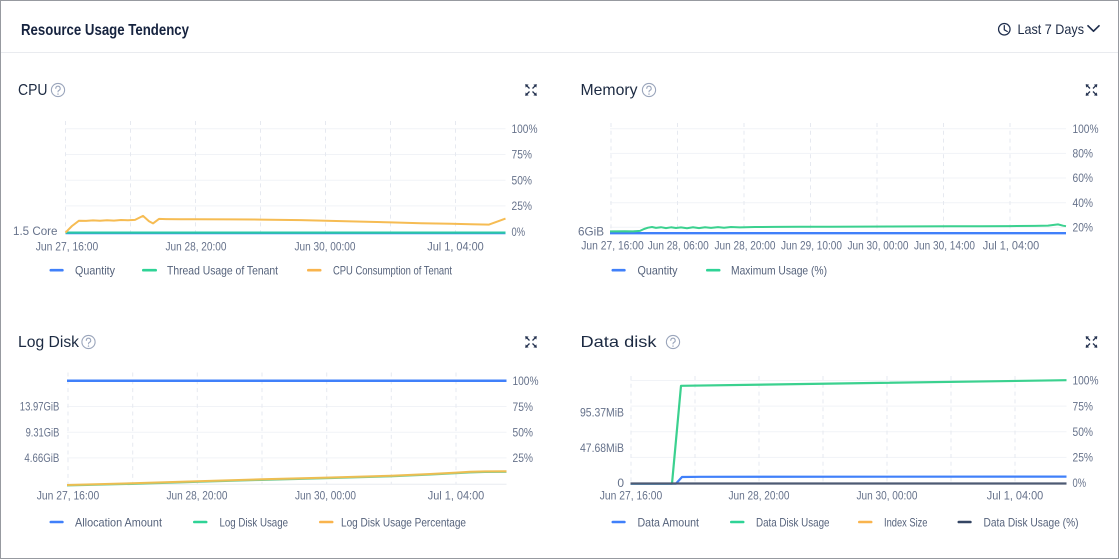 This screenshot has width=1119, height=559. Describe the element at coordinates (1083, 203) in the screenshot. I see `svg-text: 40%` at that location.